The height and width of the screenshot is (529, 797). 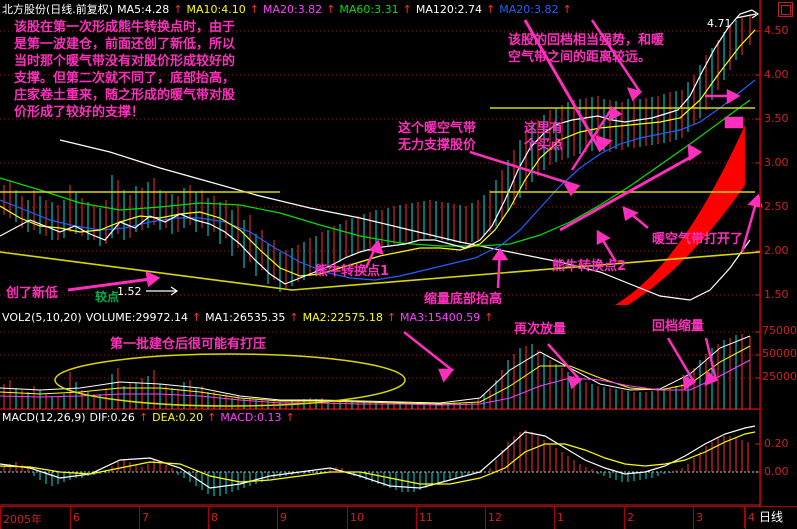 I want to click on note-weak-band: 这个暖空气带 无力支撑股价, so click(x=437, y=137).